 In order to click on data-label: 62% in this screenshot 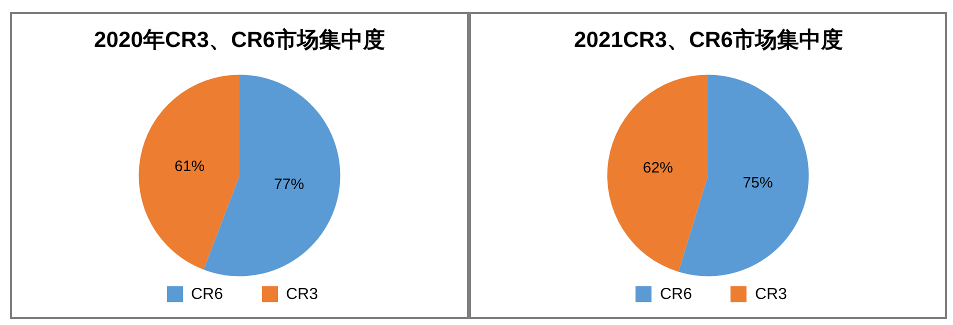, I will do `click(657, 167)`.